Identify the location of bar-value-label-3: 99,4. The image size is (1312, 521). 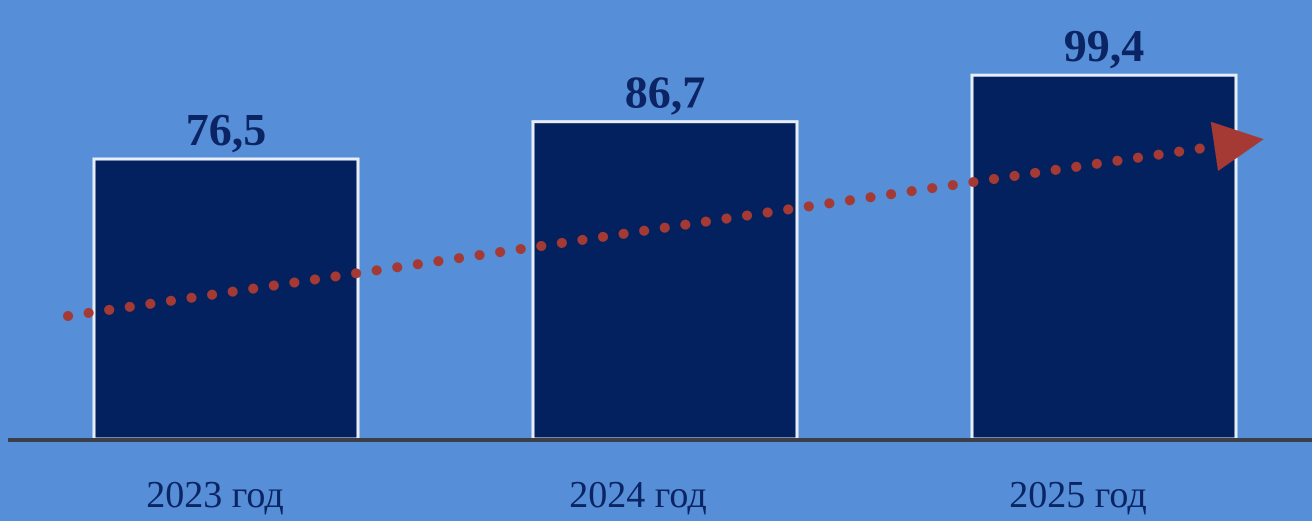
(1104, 45).